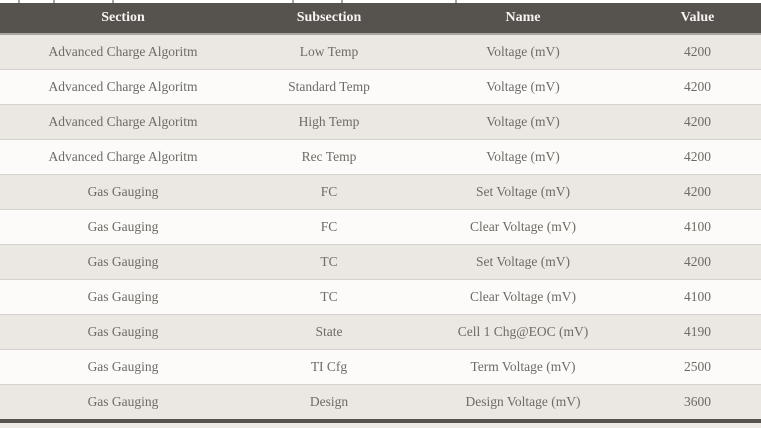  Describe the element at coordinates (380, 401) in the screenshot. I see `table-row: Gas Gauging Design Design Voltage (mV) 3600` at that location.